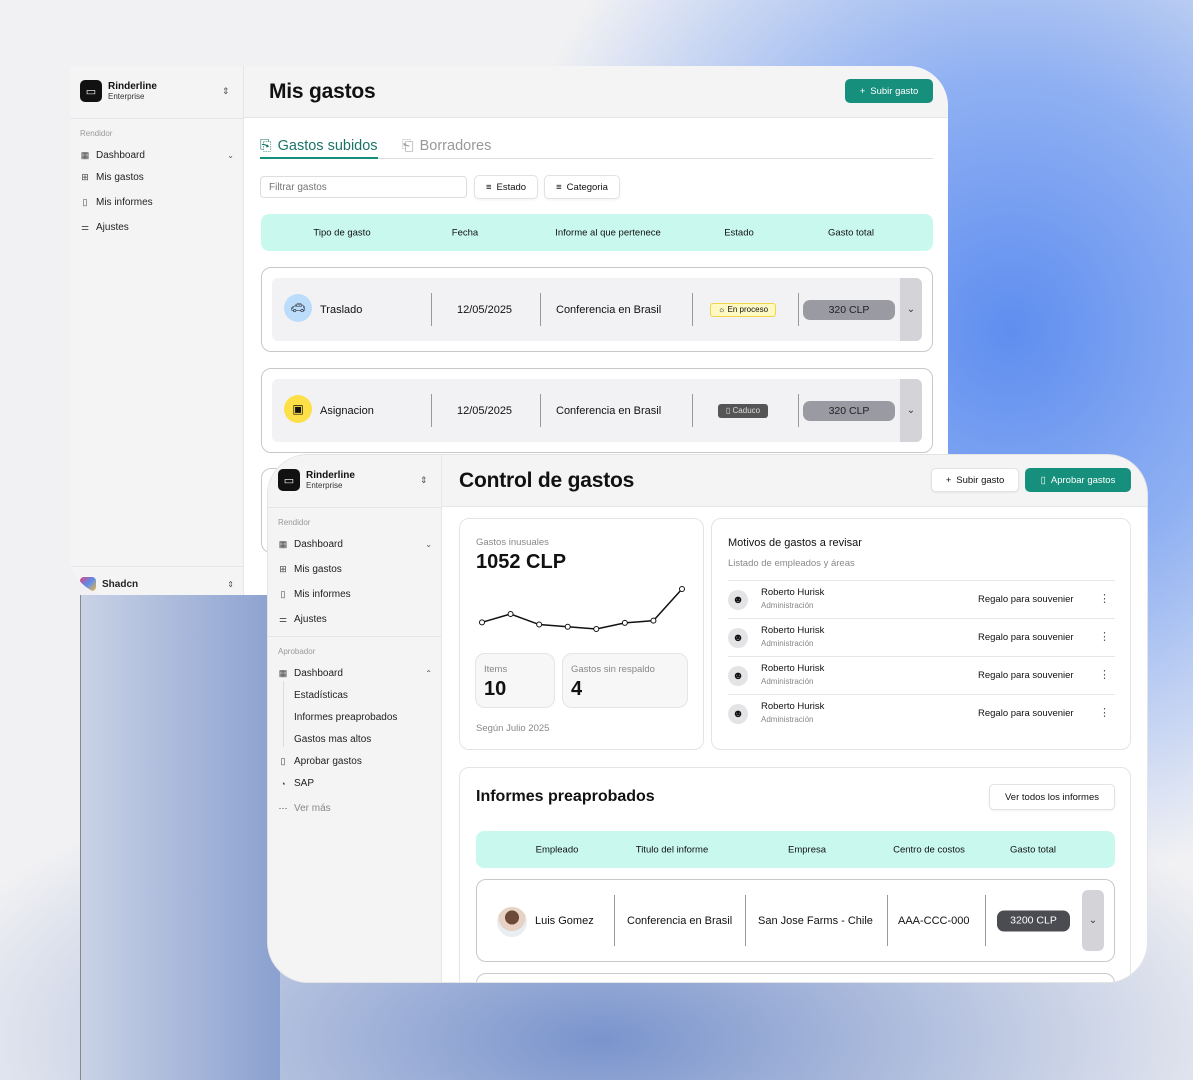  Describe the element at coordinates (596, 148) in the screenshot. I see `tabs: ⎘ Gastos subidos ⎗ Borradores` at that location.